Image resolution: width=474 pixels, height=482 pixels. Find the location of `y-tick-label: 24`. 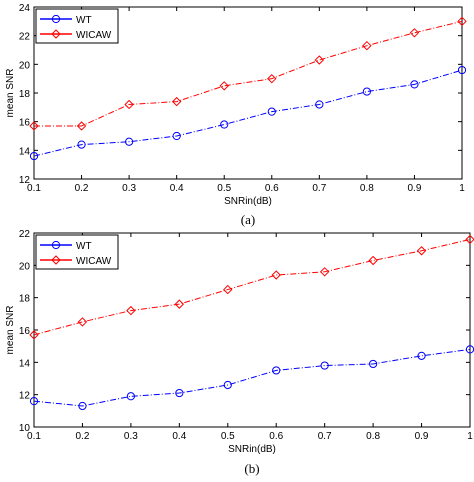

y-tick-label: 24 is located at coordinates (25, 8).